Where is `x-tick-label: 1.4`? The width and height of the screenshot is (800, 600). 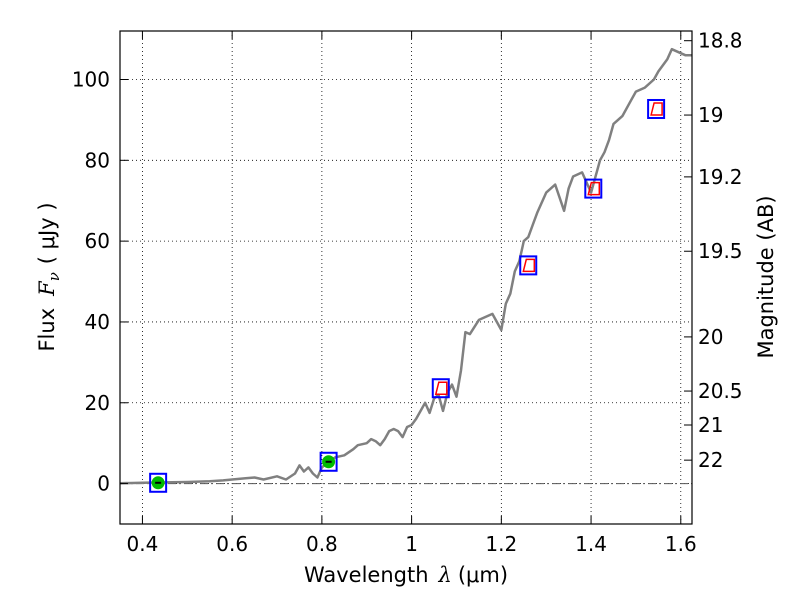
x-tick-label: 1.4 is located at coordinates (591, 544).